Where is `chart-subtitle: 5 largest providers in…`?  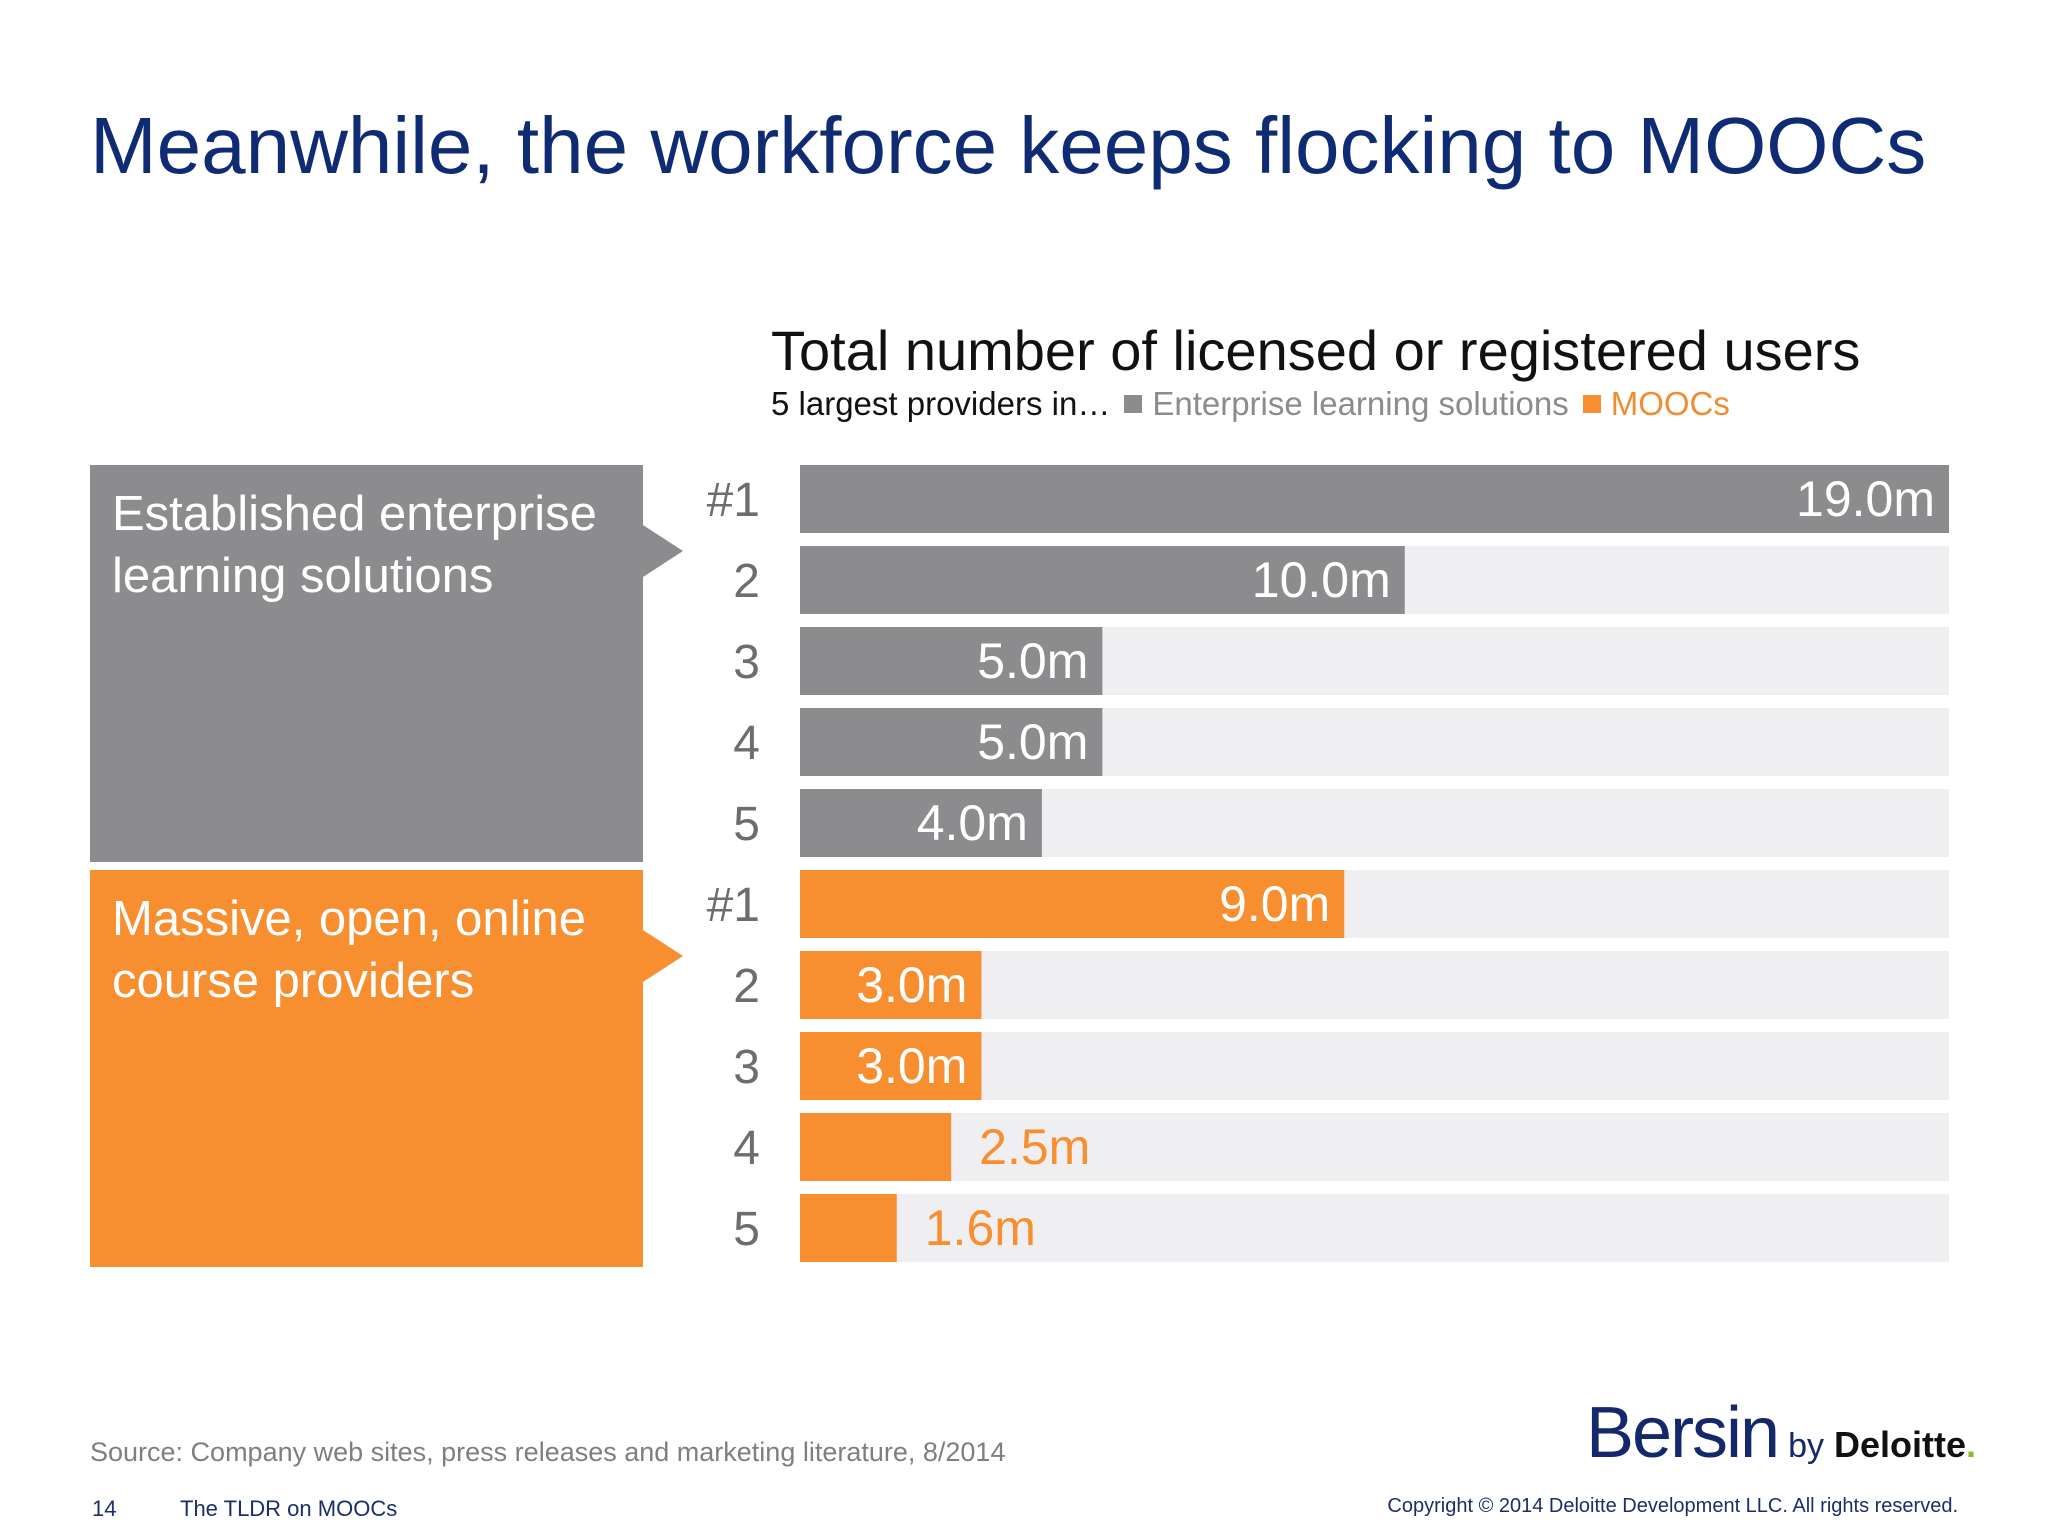 chart-subtitle: 5 largest providers in… is located at coordinates (941, 403).